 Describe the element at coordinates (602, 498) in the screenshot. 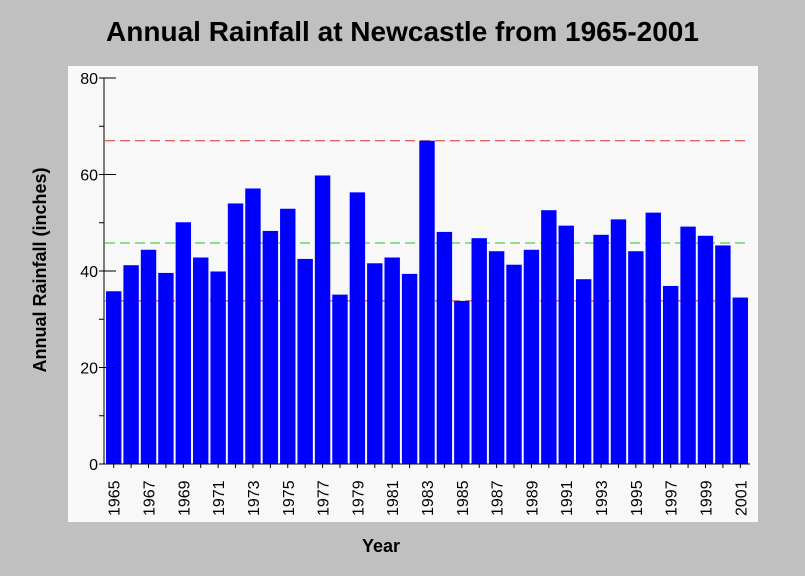

I see `x-tick-label: 1993` at that location.